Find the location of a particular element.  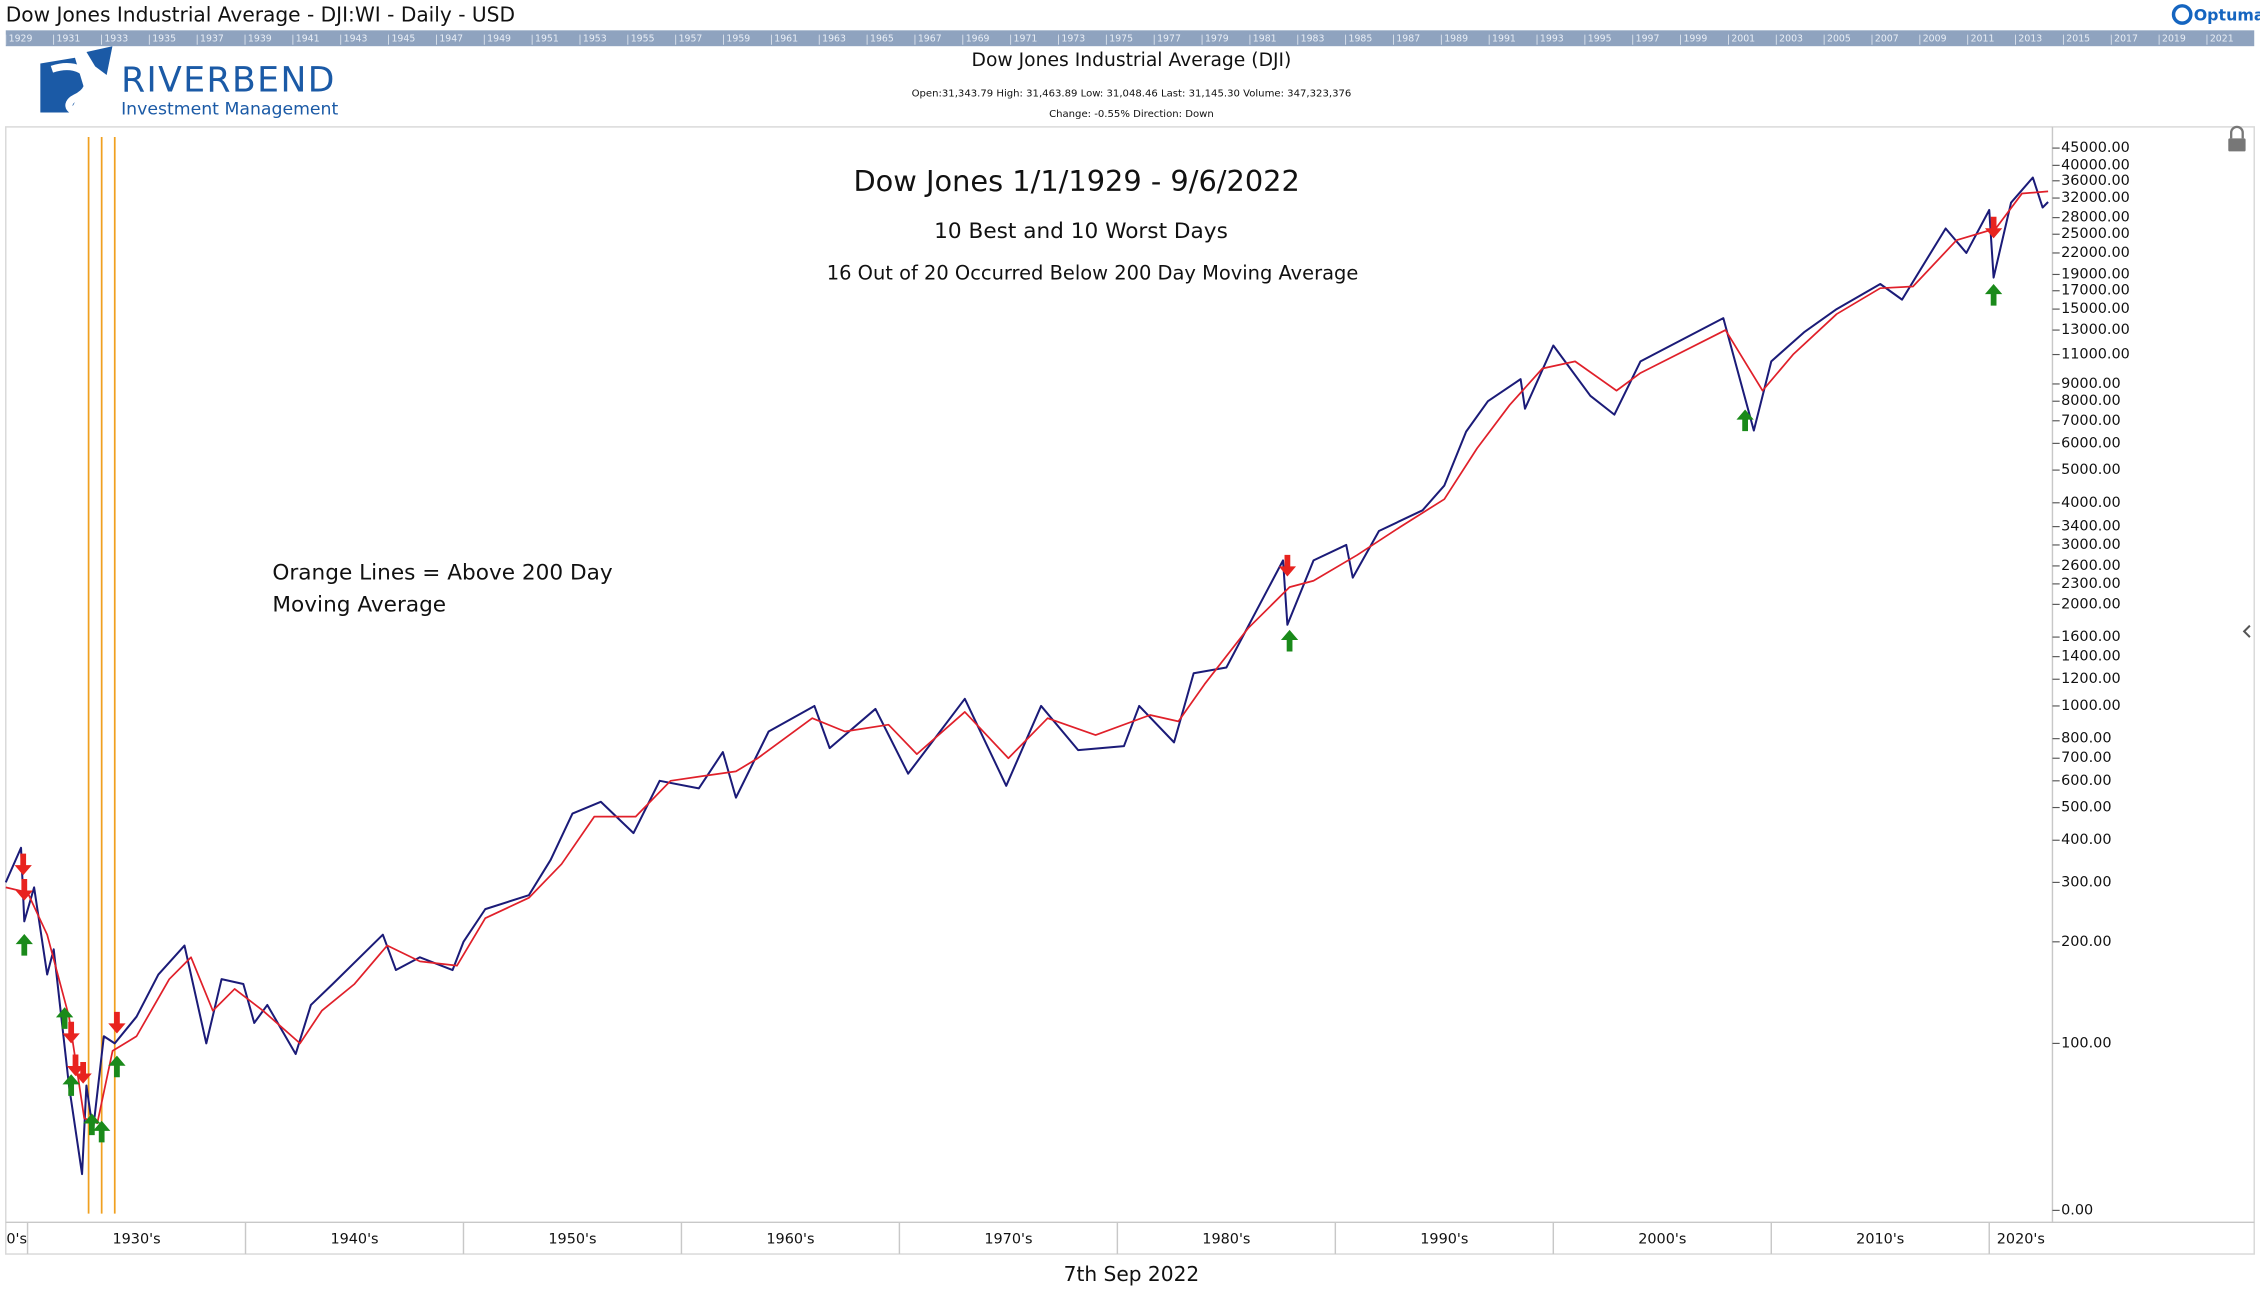

x-tick-label: 2000's is located at coordinates (1662, 1240).